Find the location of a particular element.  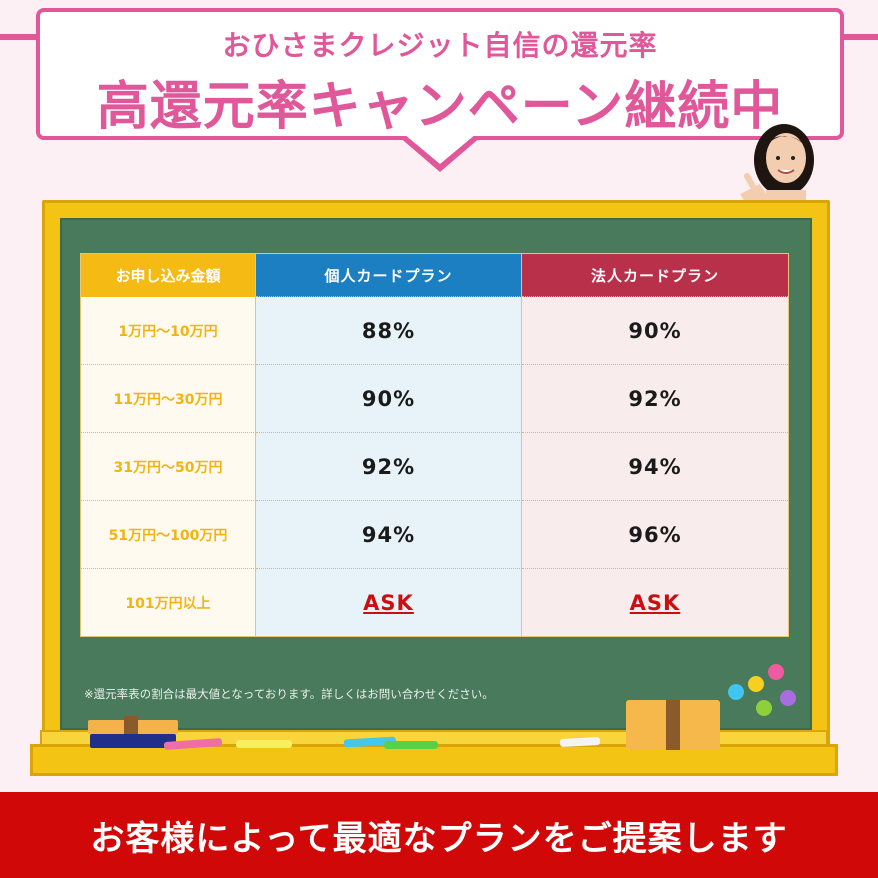

row-corporate-rate: 96% is located at coordinates (655, 535).